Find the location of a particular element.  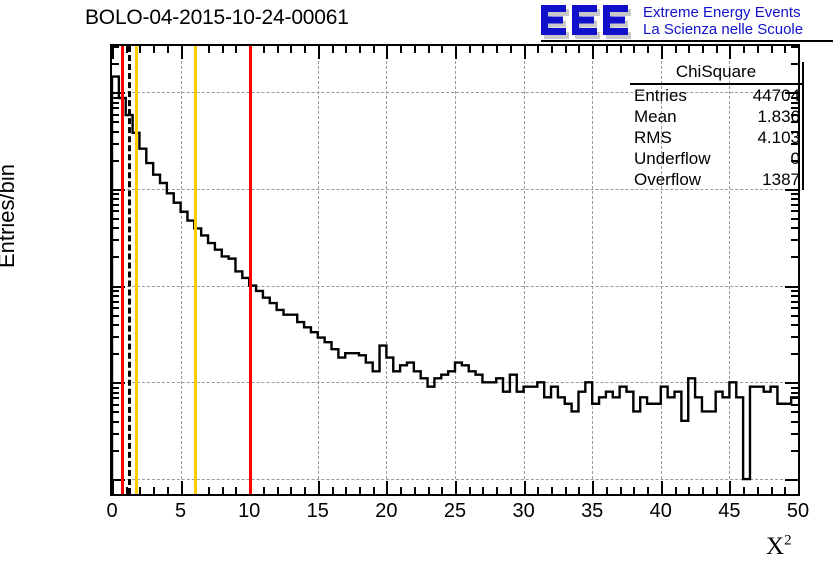

stats-row-key: RMS is located at coordinates (653, 137).